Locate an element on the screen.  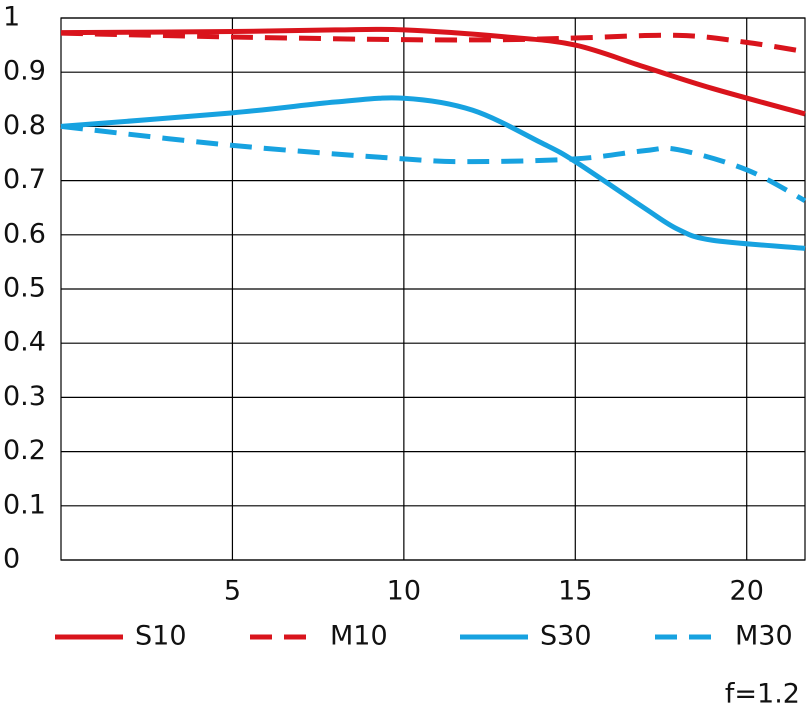
y-tick-label: 0.1 is located at coordinates (24, 504).